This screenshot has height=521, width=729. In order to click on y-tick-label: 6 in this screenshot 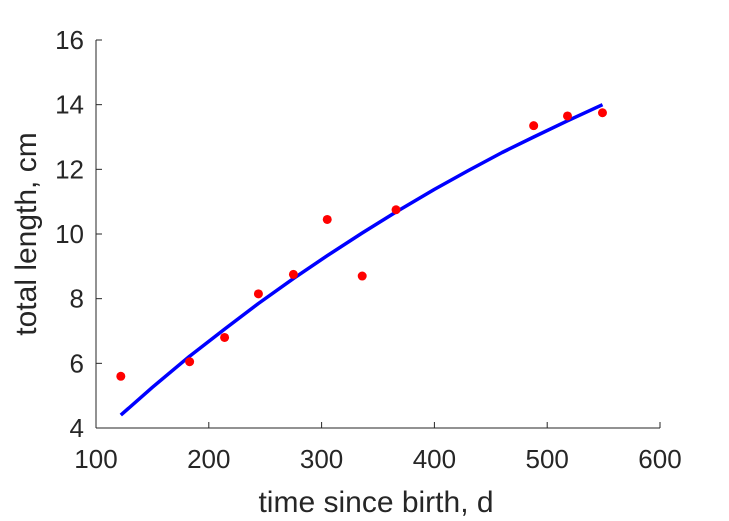, I will do `click(77, 363)`.